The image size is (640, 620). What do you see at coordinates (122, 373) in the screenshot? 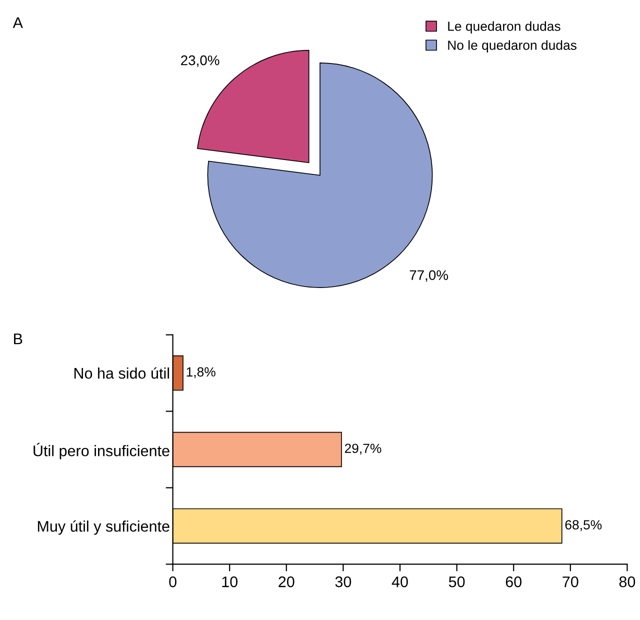
I see `y-tick-label: No ha sido útil` at bounding box center [122, 373].